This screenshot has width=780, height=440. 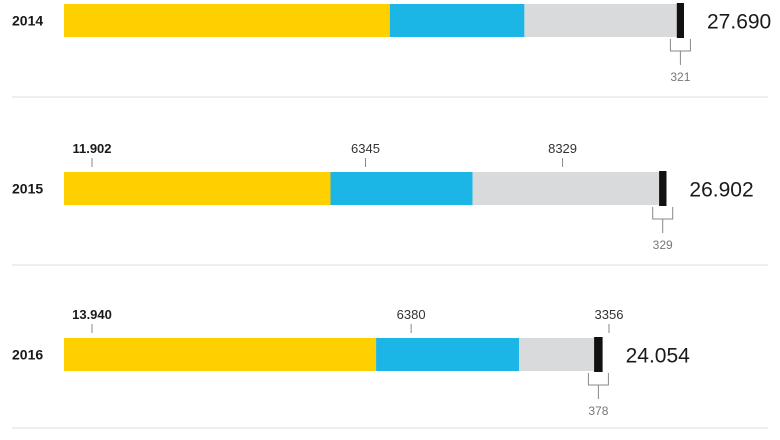 I want to click on segment-label: 11.902, so click(x=91, y=148).